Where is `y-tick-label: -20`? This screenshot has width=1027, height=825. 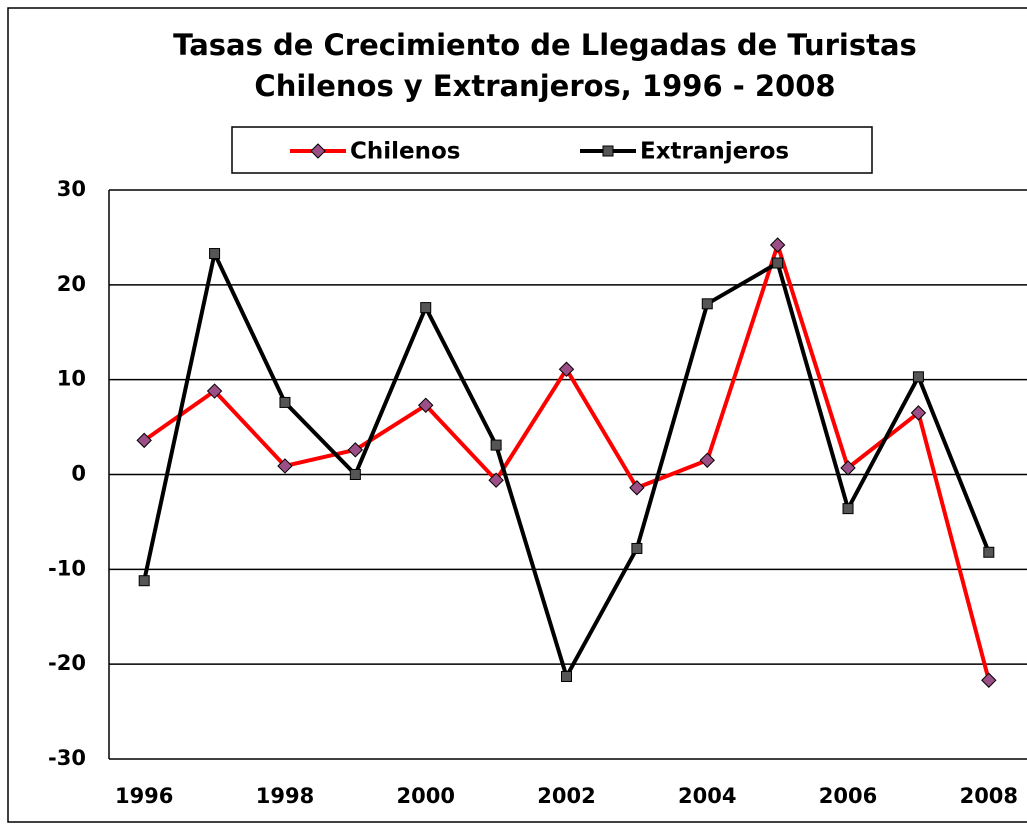 y-tick-label: -20 is located at coordinates (67, 663).